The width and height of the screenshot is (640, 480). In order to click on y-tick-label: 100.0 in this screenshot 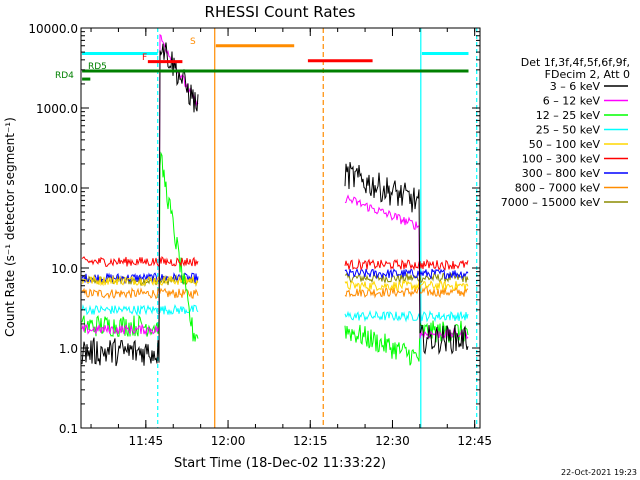, I will do `click(61, 189)`.